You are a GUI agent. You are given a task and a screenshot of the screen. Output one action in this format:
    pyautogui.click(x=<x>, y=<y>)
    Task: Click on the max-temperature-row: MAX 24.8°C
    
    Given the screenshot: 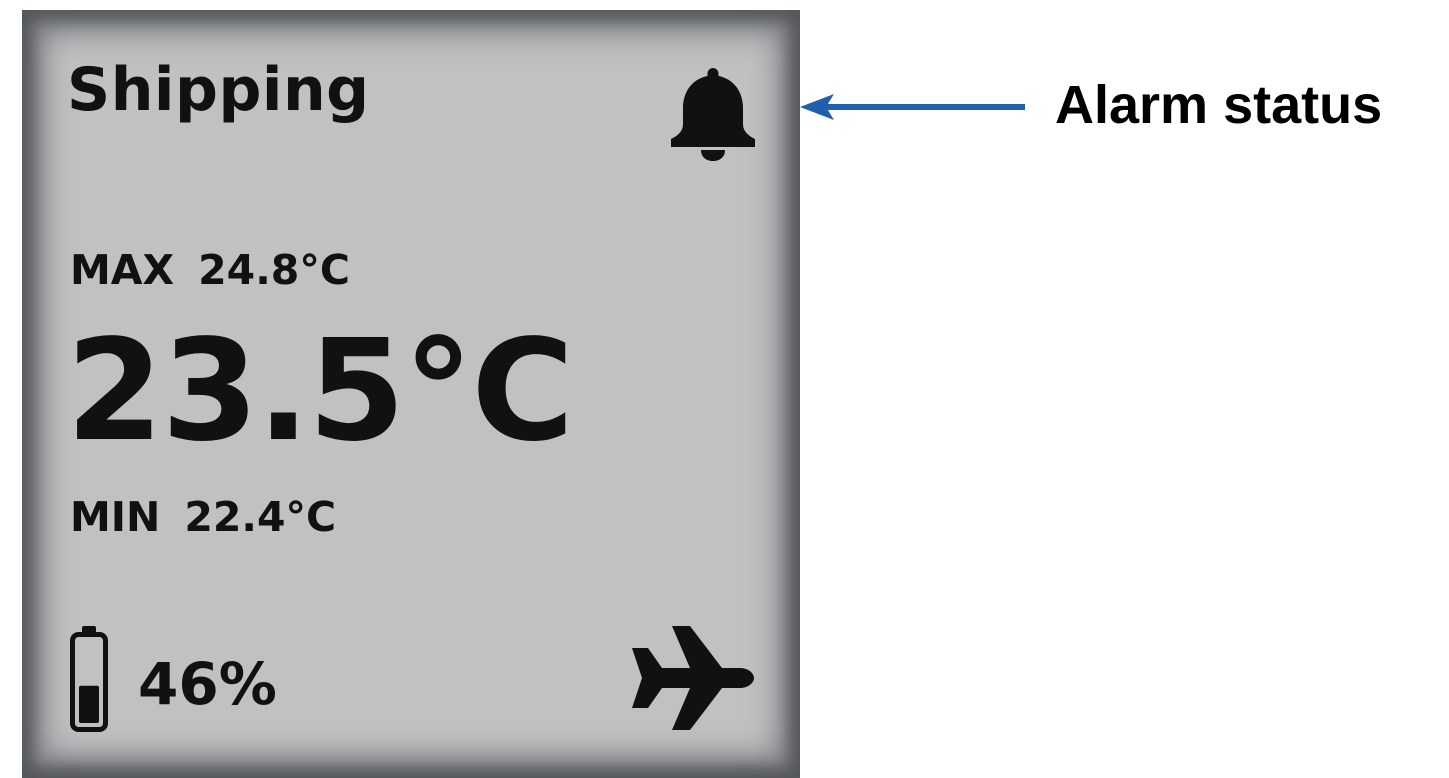 What is the action you would take?
    pyautogui.click(x=210, y=270)
    